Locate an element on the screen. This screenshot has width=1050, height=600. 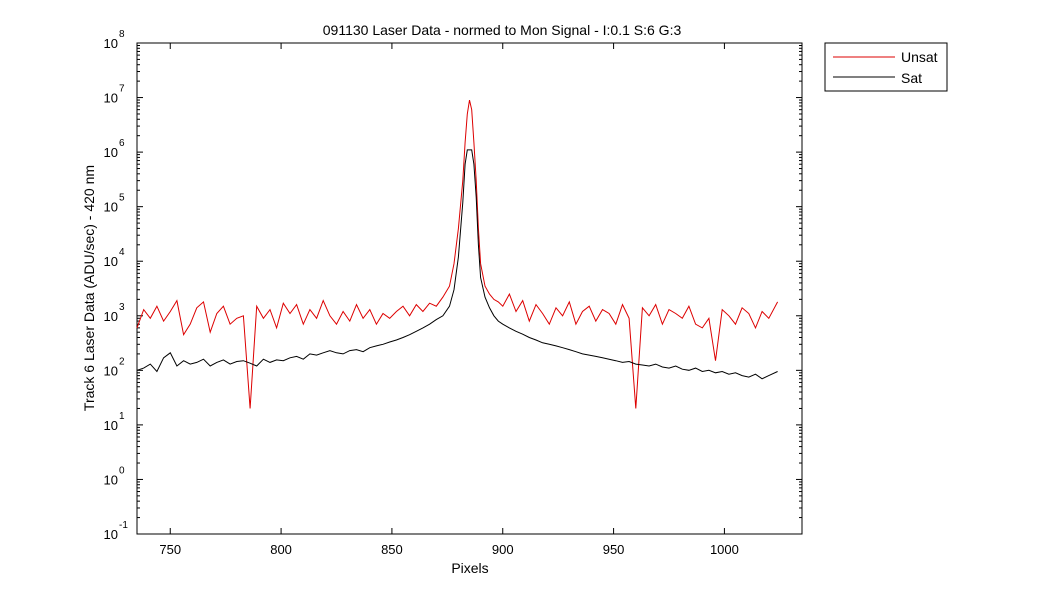
y-tick-exponent: 7 is located at coordinates (122, 89).